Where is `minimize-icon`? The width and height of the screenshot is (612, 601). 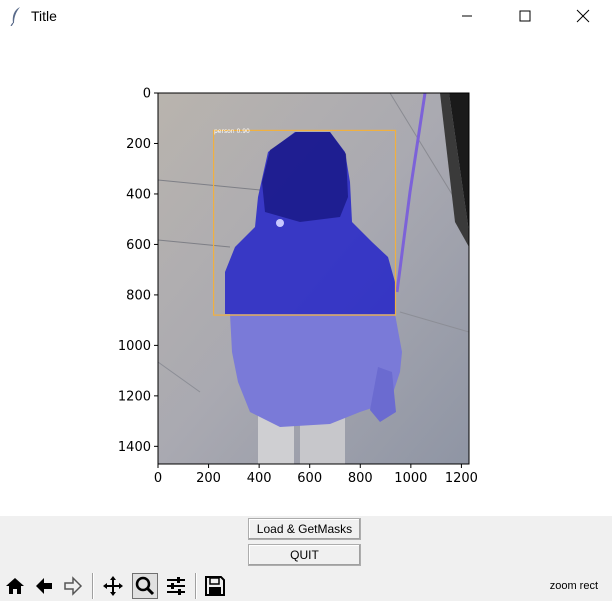
minimize-icon is located at coordinates (467, 16).